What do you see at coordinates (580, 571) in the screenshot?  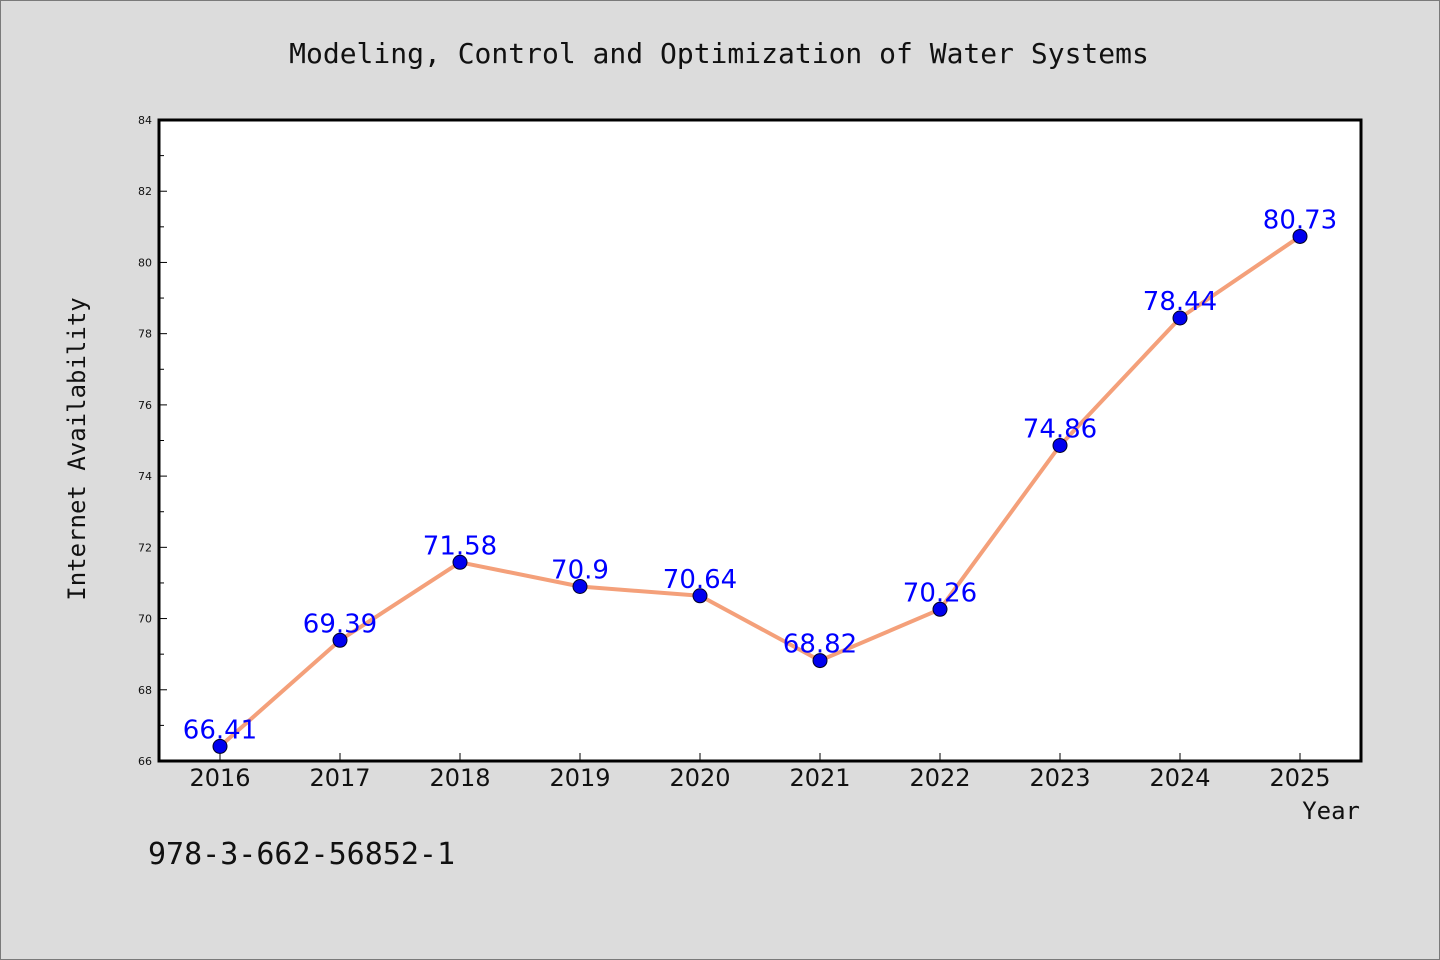 I see `data-label: 70.9` at bounding box center [580, 571].